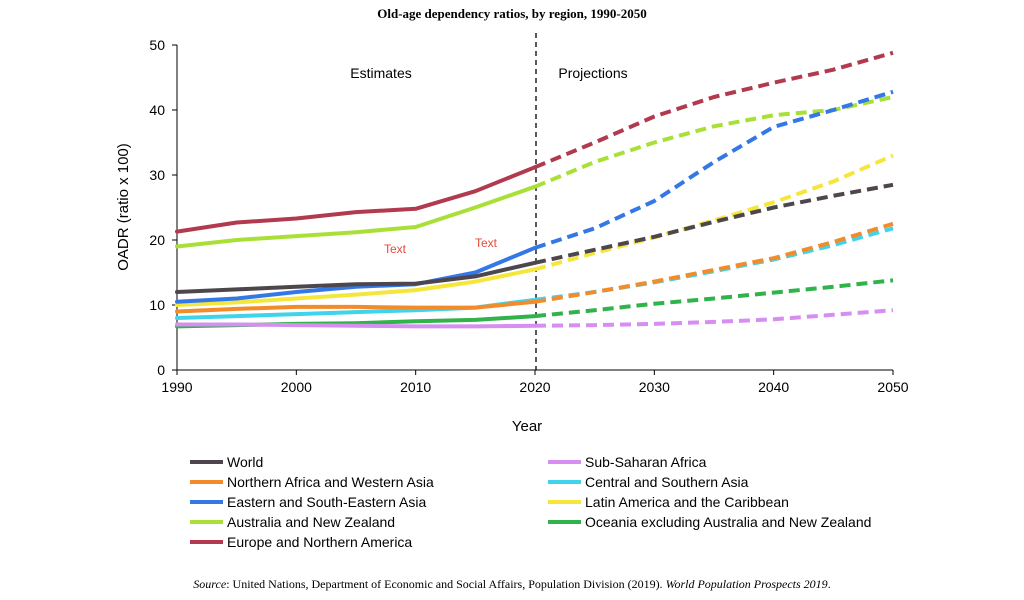  Describe the element at coordinates (157, 175) in the screenshot. I see `y-tick-label: 30` at that location.